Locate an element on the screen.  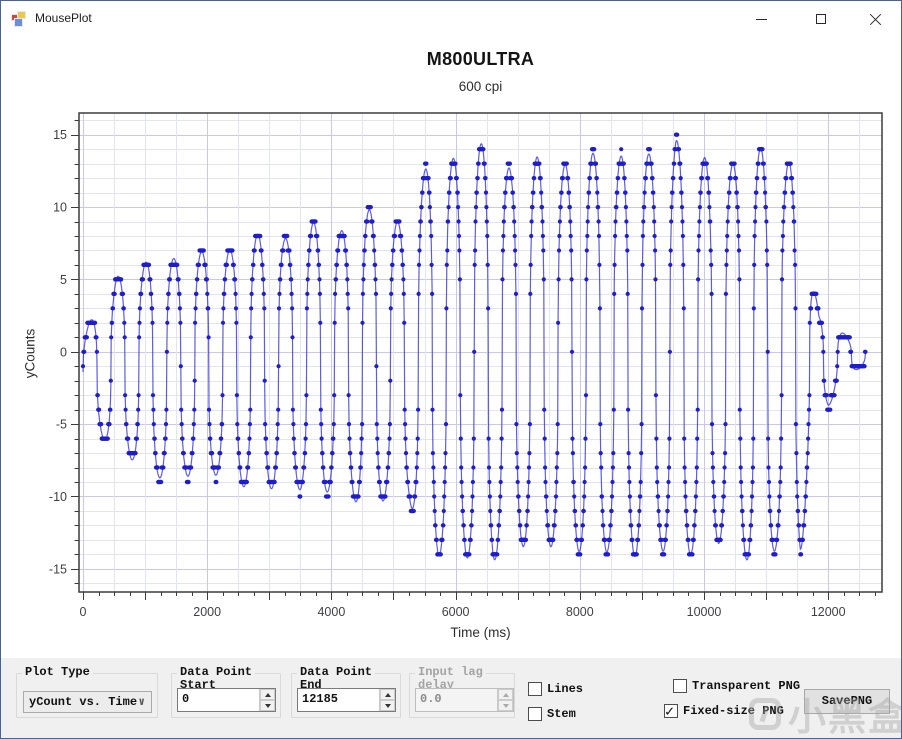
y-tick-label: 15 is located at coordinates (60, 135).